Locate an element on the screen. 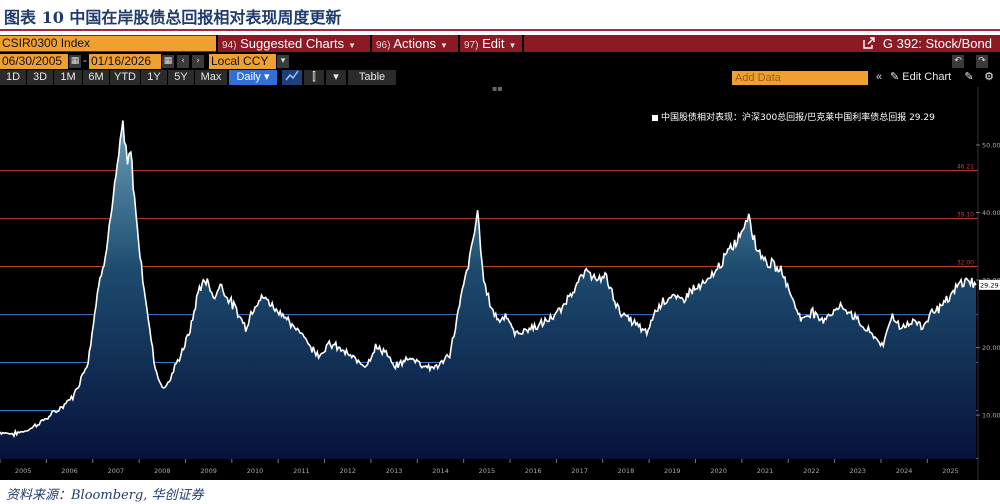 The height and width of the screenshot is (504, 1000). gear-icon: ⚙ is located at coordinates (989, 77).